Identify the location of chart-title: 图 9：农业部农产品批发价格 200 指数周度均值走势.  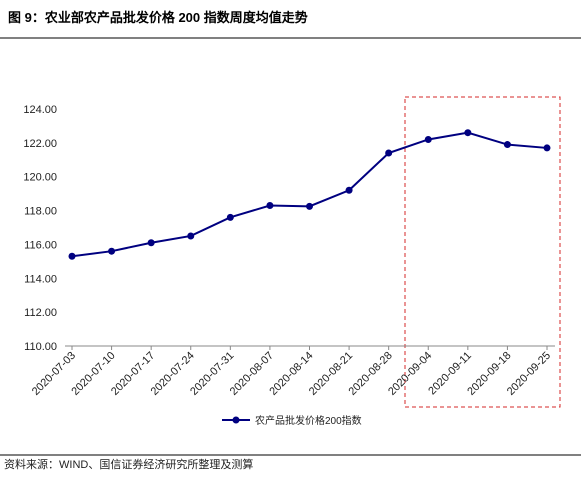
(158, 17).